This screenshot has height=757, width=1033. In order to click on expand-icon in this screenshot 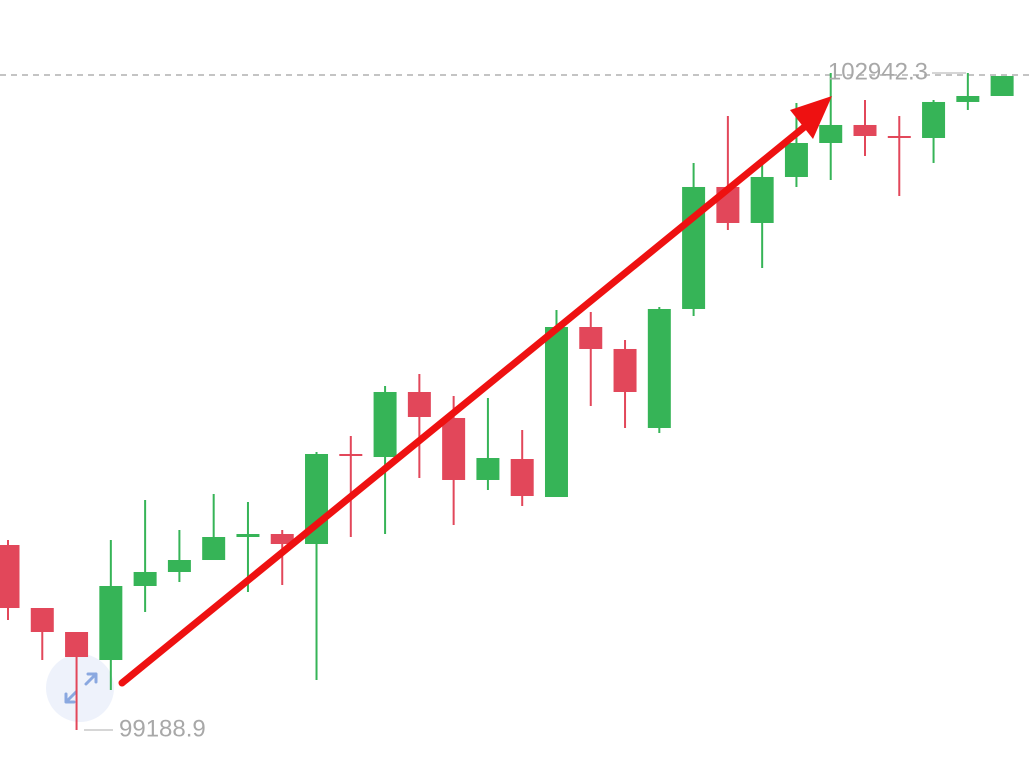, I will do `click(80, 688)`.